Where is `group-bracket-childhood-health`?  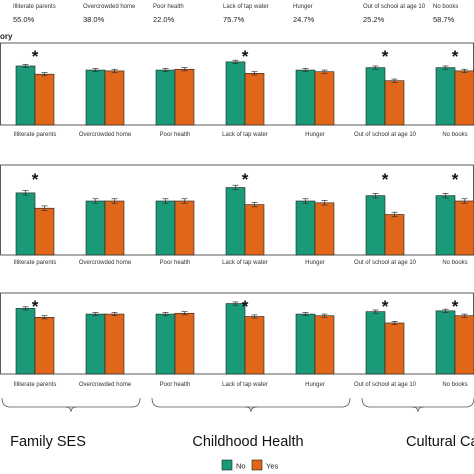
group-bracket-childhood-health is located at coordinates (251, 402).